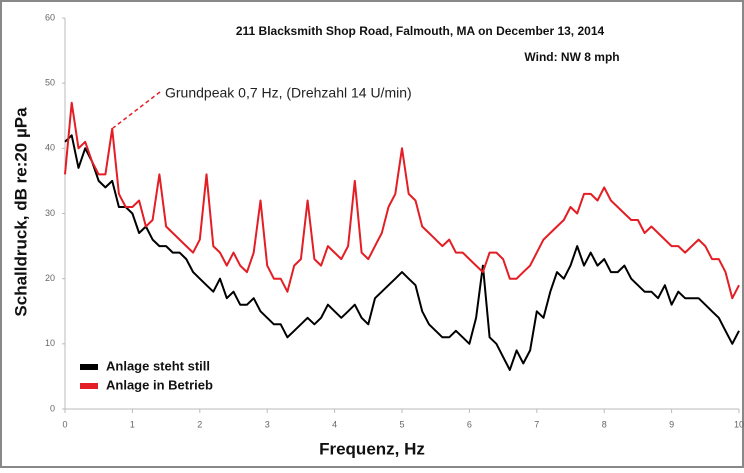 This screenshot has height=473, width=744. Describe the element at coordinates (267, 424) in the screenshot. I see `x-tick-label: 3` at that location.